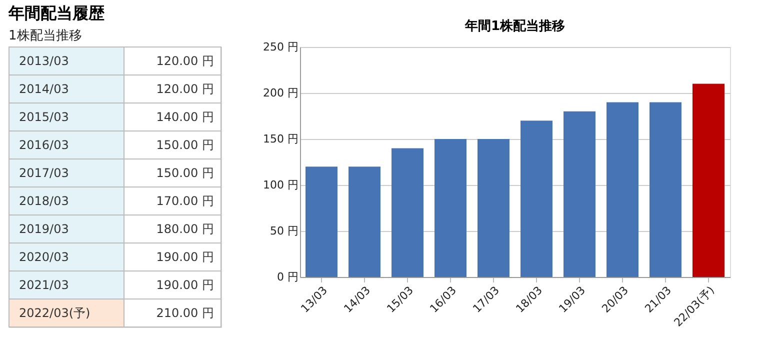 This screenshot has width=763, height=357. Describe the element at coordinates (185, 313) in the screenshot. I see `text: 210.00 円` at that location.